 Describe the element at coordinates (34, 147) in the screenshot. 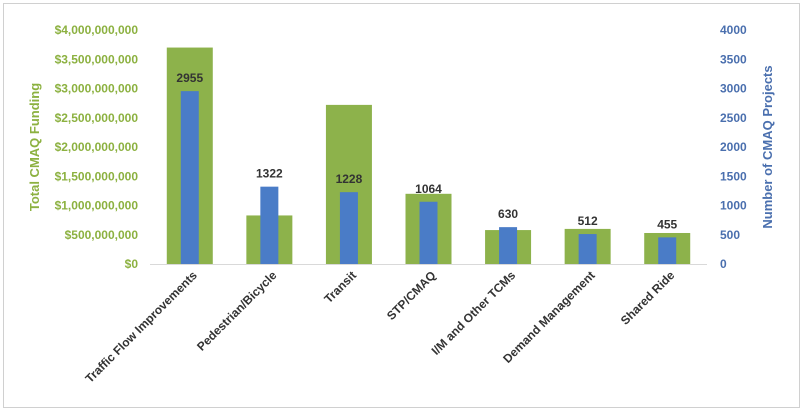

I see `left-axis-title: Total CMAQ Funding` at that location.